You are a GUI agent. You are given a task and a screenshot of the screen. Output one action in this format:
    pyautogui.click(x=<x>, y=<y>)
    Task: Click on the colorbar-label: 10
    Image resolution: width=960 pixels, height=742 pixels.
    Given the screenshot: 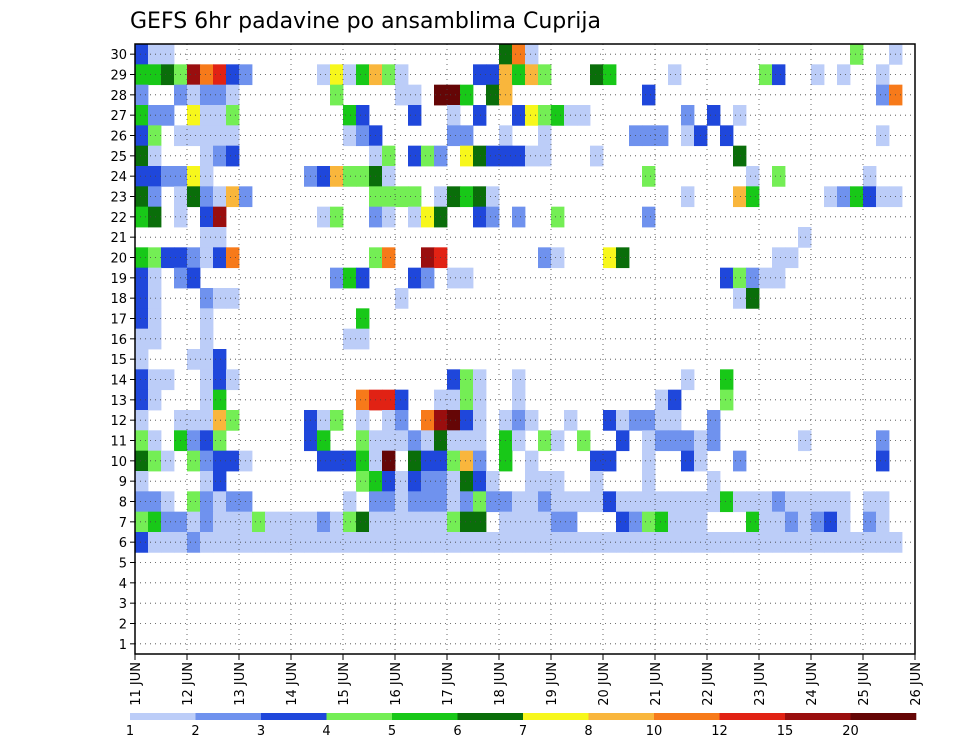 What is the action you would take?
    pyautogui.click(x=654, y=731)
    